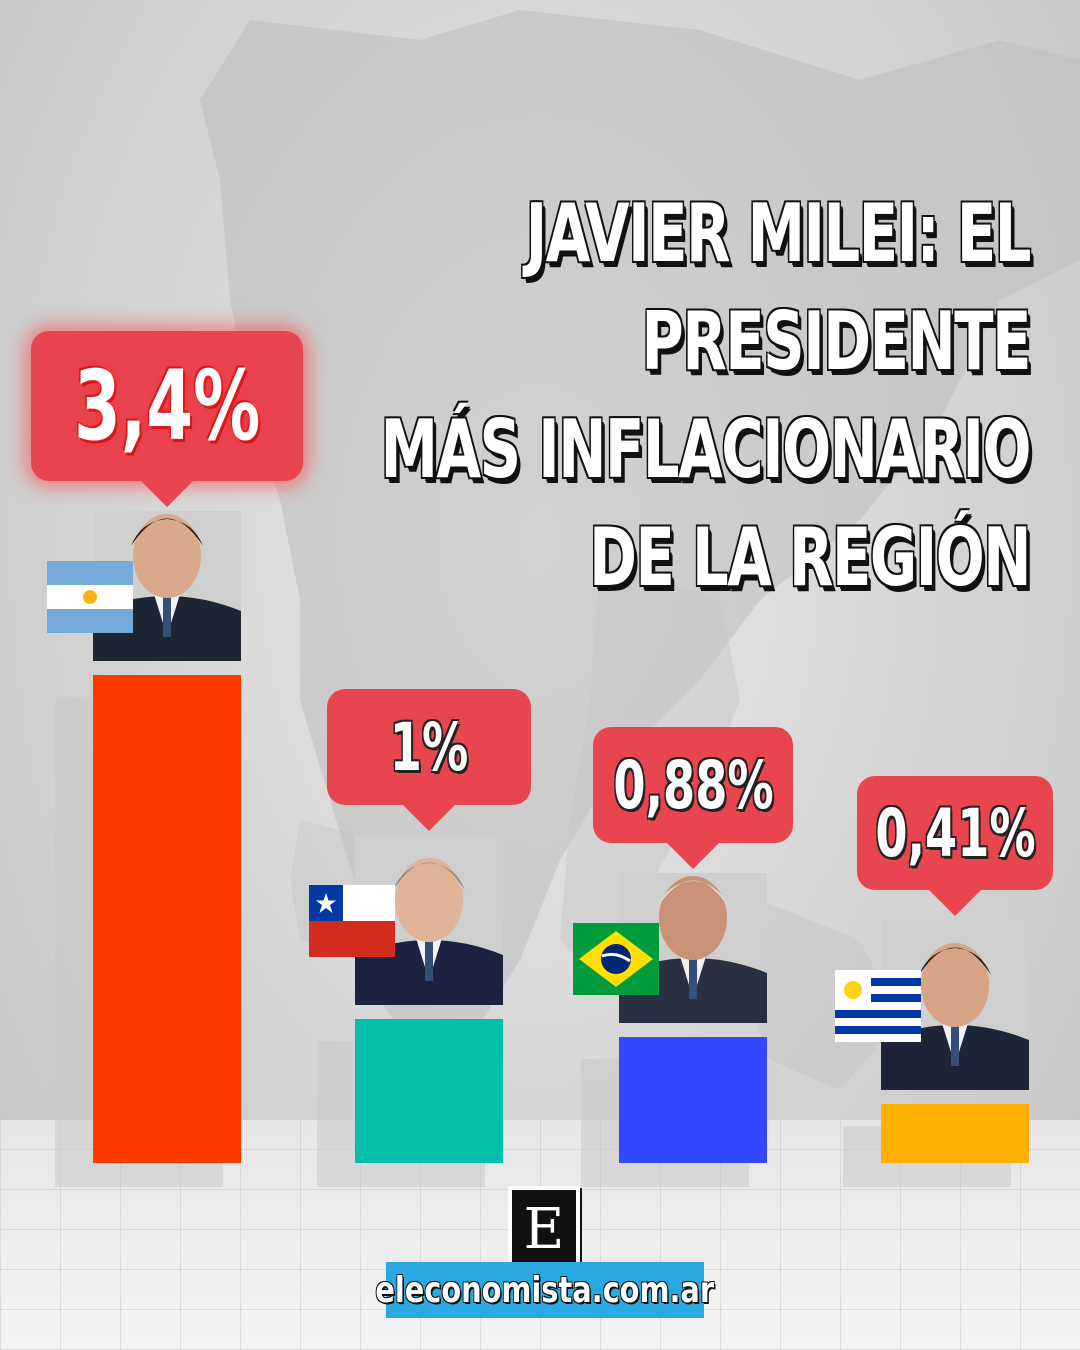 This screenshot has width=1080, height=1350. I want to click on bar-chile, so click(429, 1091).